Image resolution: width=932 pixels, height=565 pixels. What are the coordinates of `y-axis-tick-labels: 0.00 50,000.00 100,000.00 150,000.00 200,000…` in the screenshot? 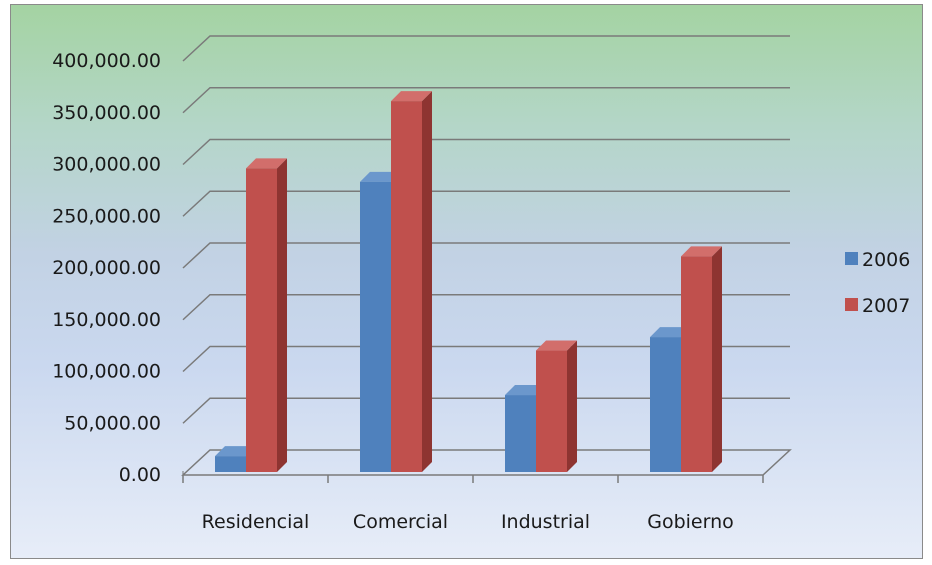 It's located at (106, 268).